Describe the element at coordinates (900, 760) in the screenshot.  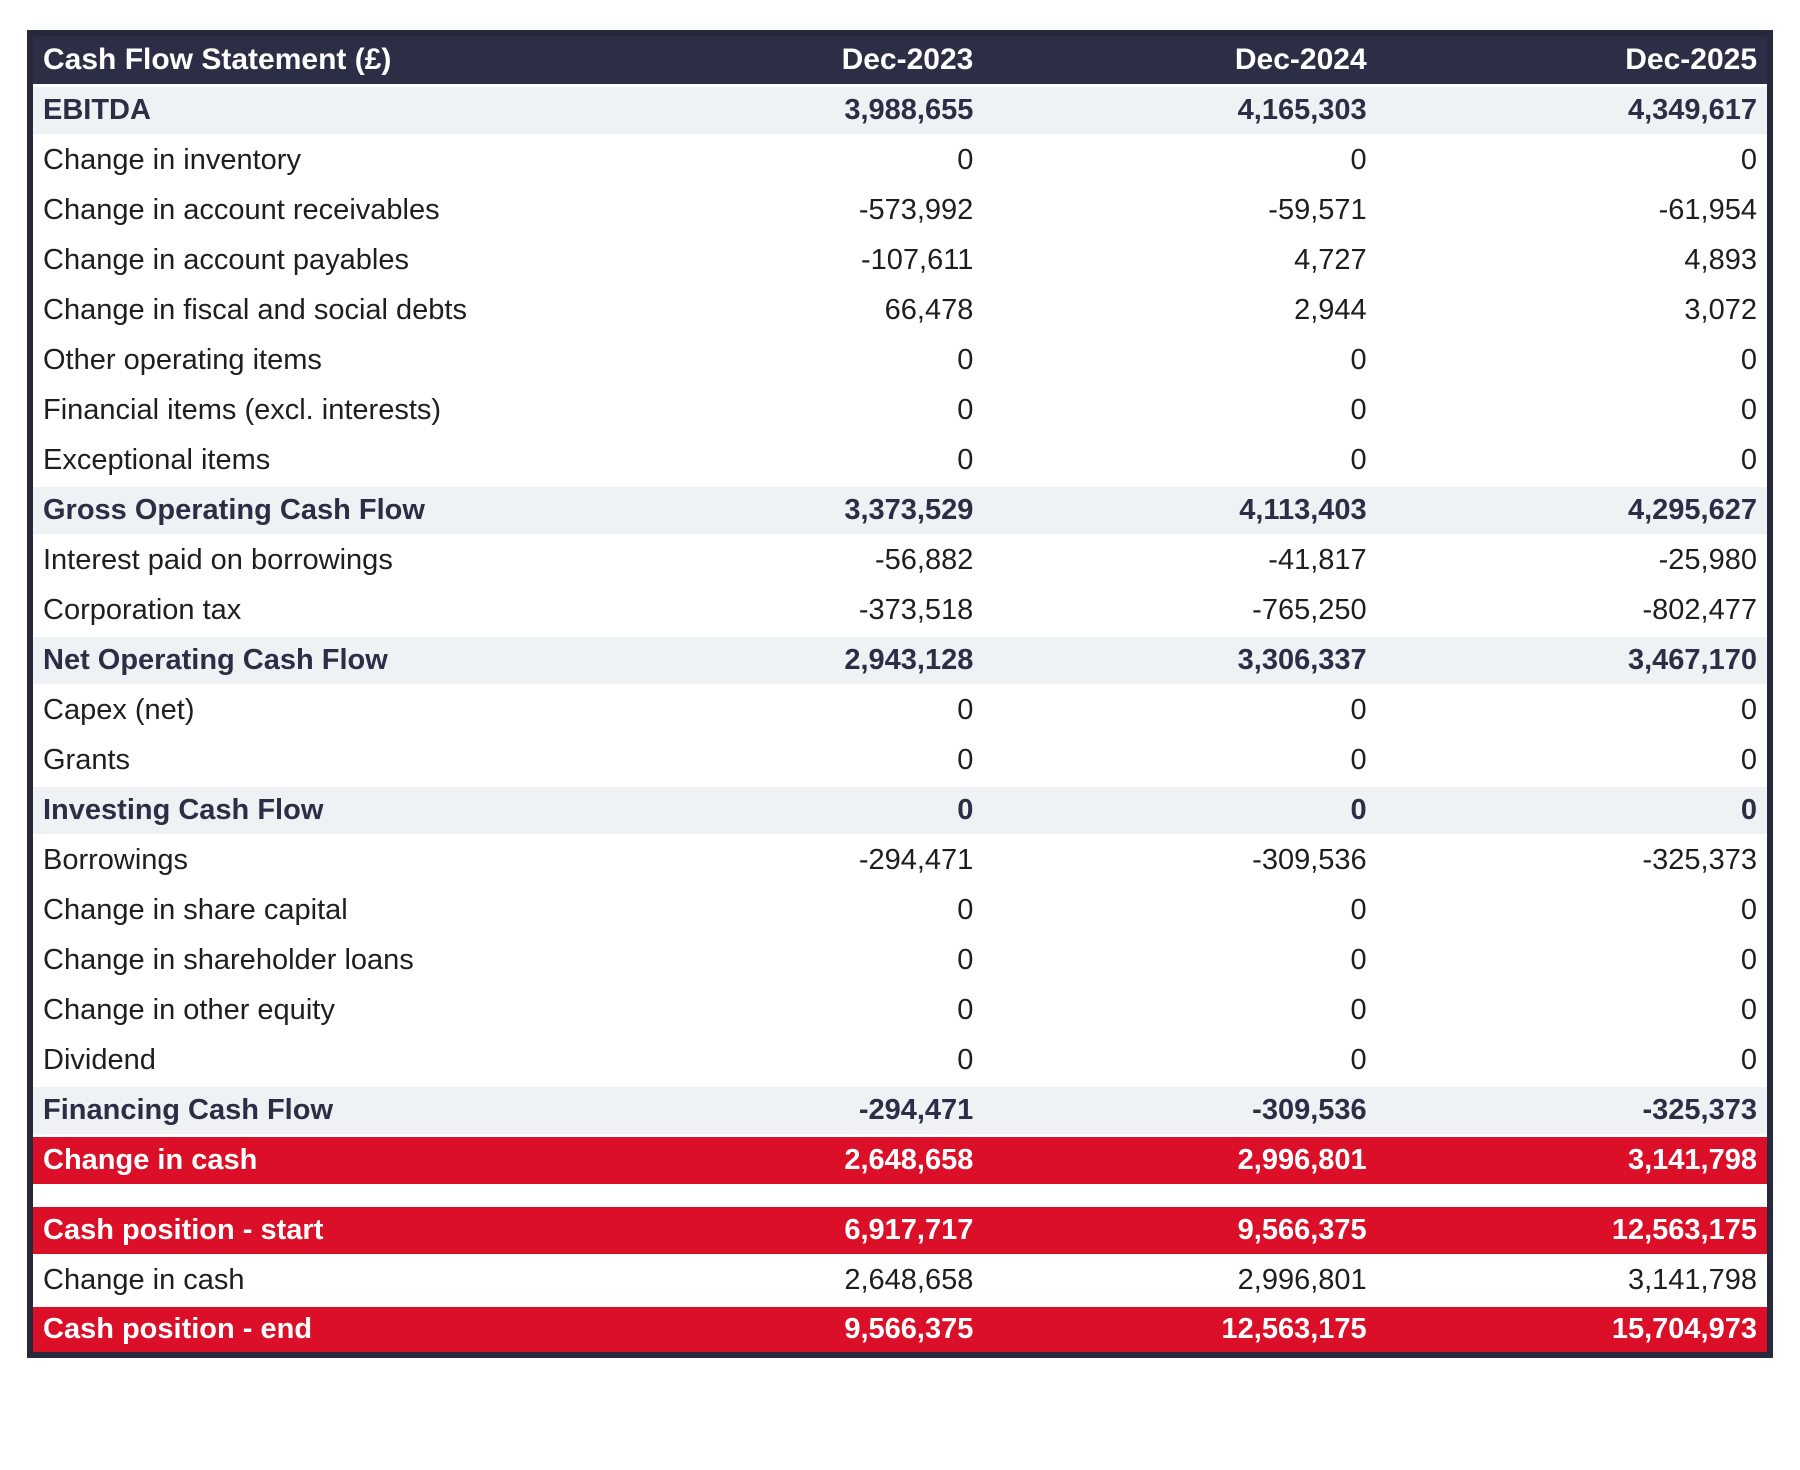
I see `table-row: Grants 0 0 0` at that location.